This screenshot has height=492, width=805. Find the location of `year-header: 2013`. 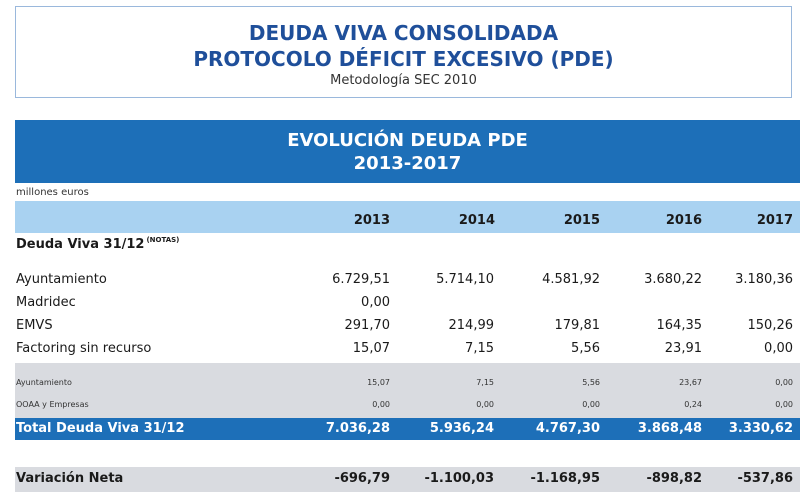

year-header: 2013 is located at coordinates (371, 220).